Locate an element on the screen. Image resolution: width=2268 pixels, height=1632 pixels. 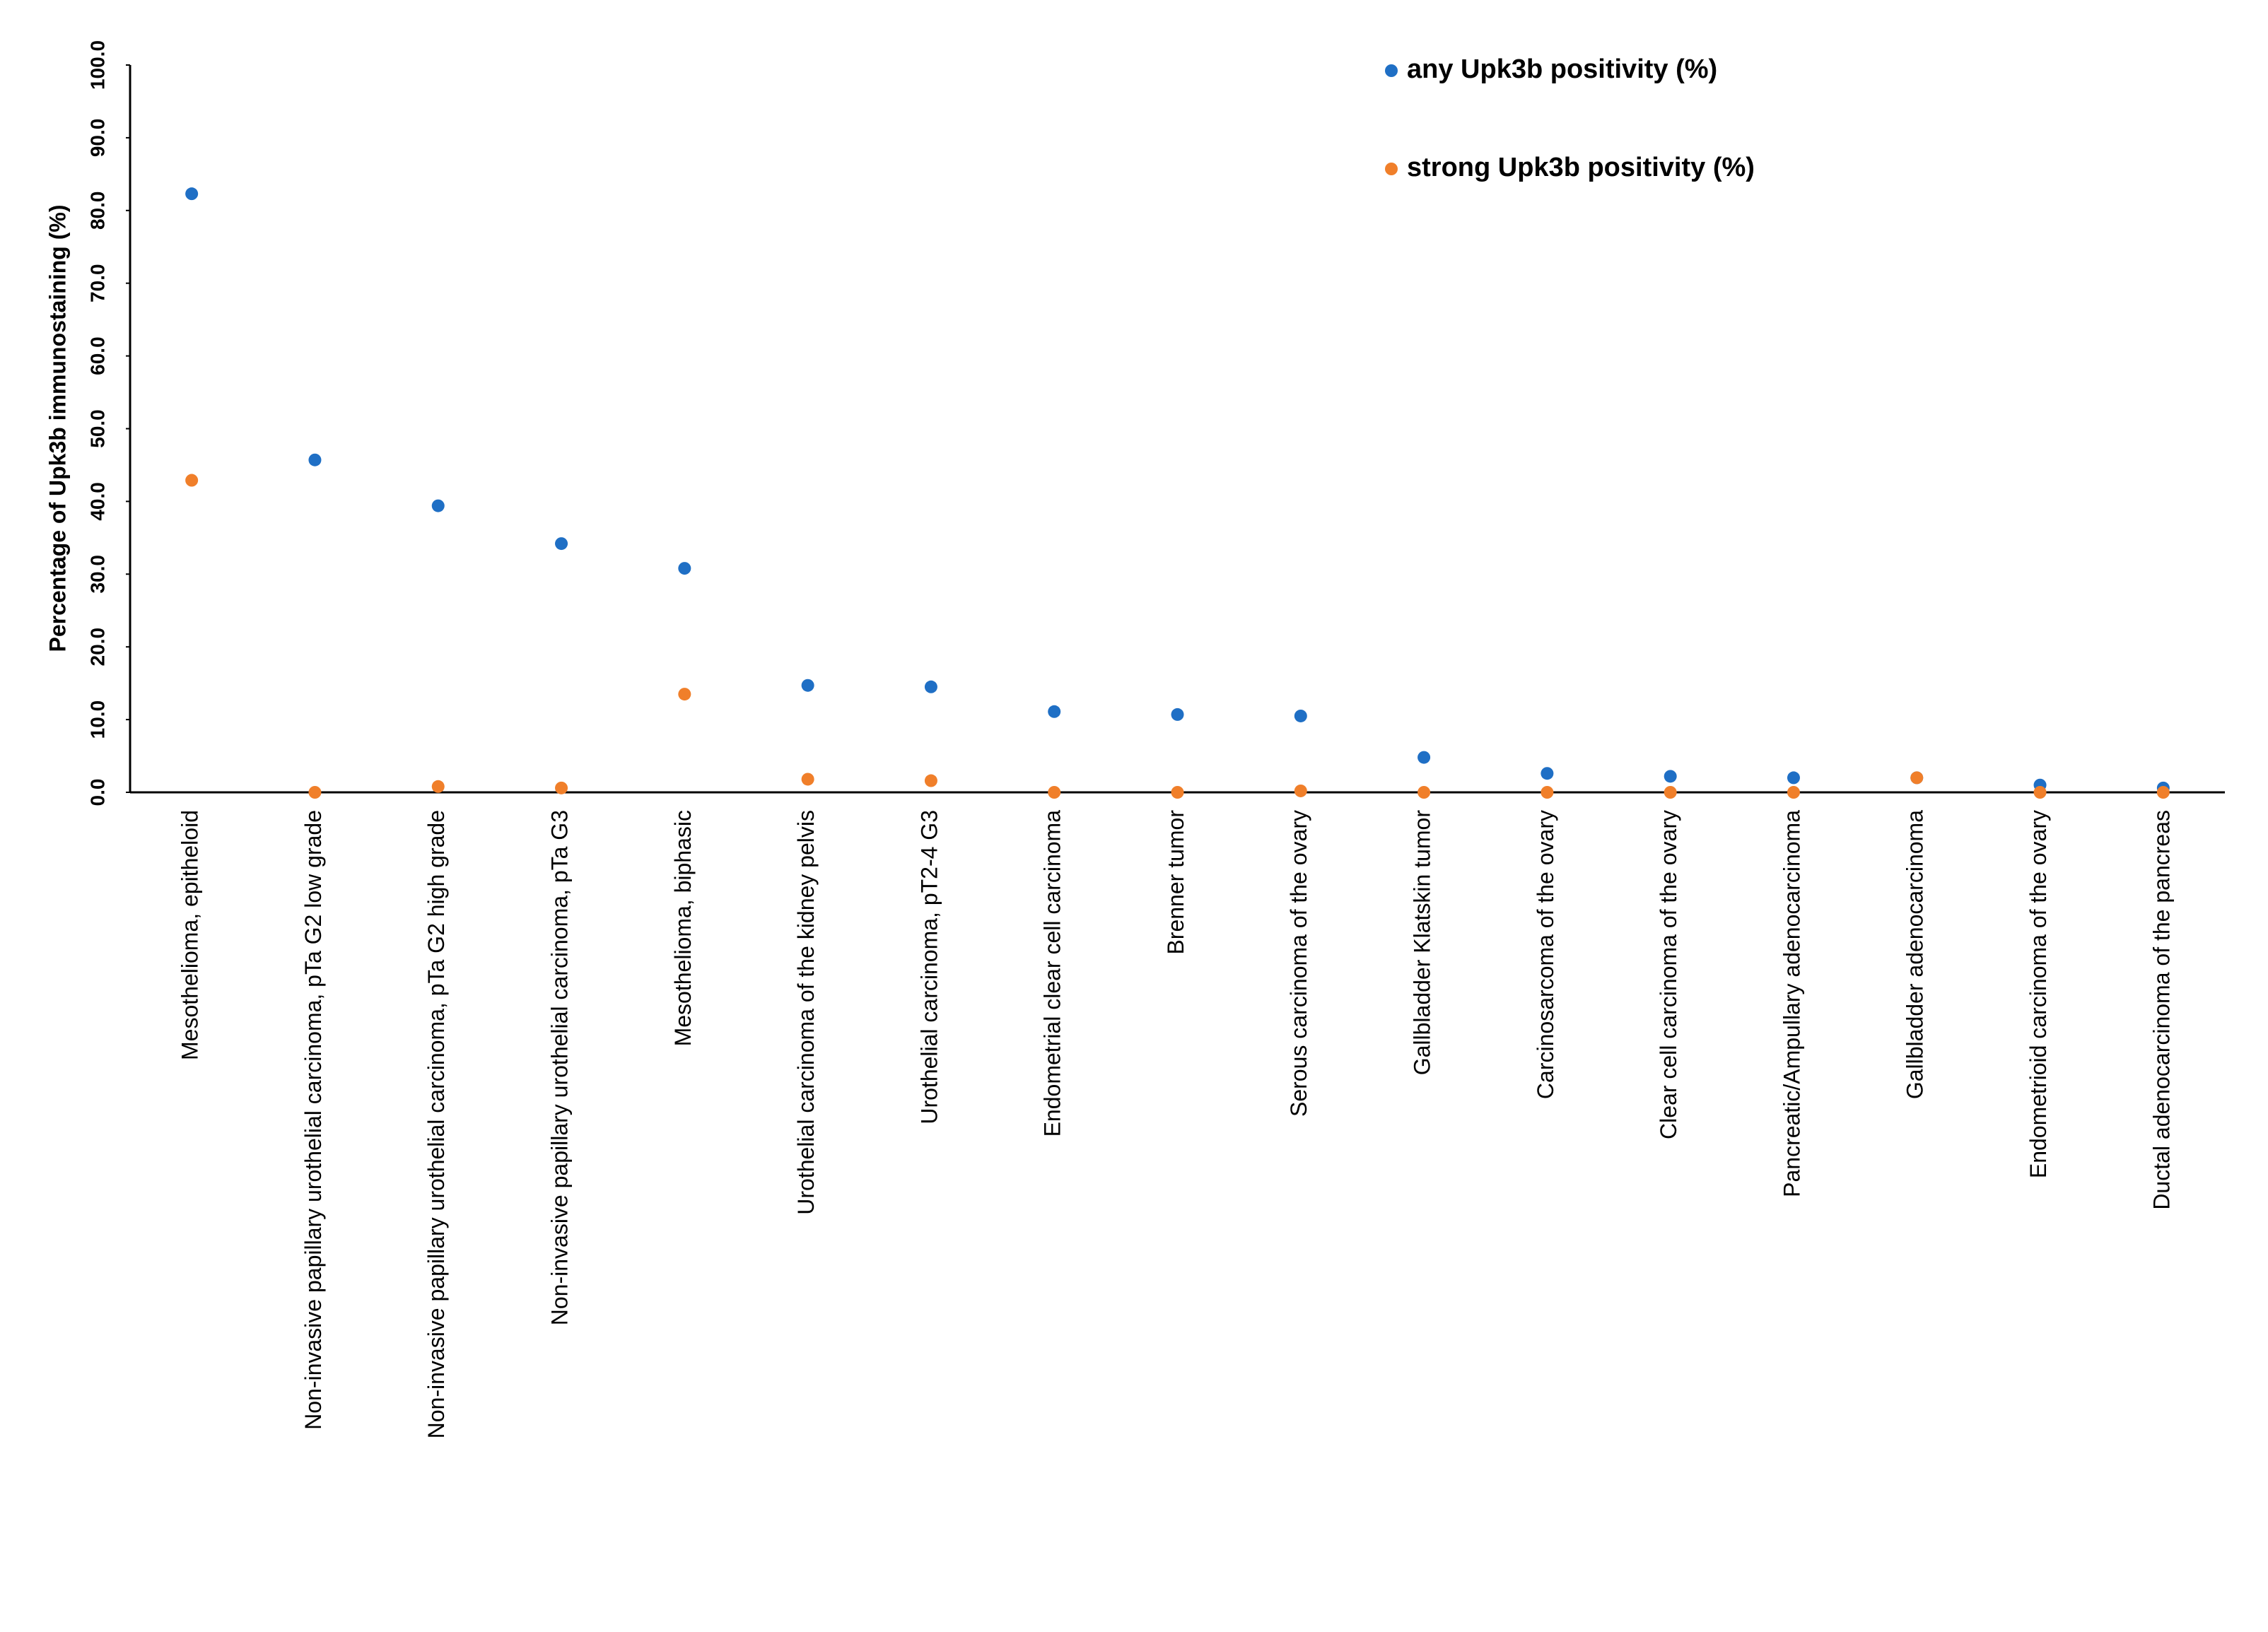
x-tick-label: Gallbladder Klatskin tumor is located at coordinates (1422, 943).